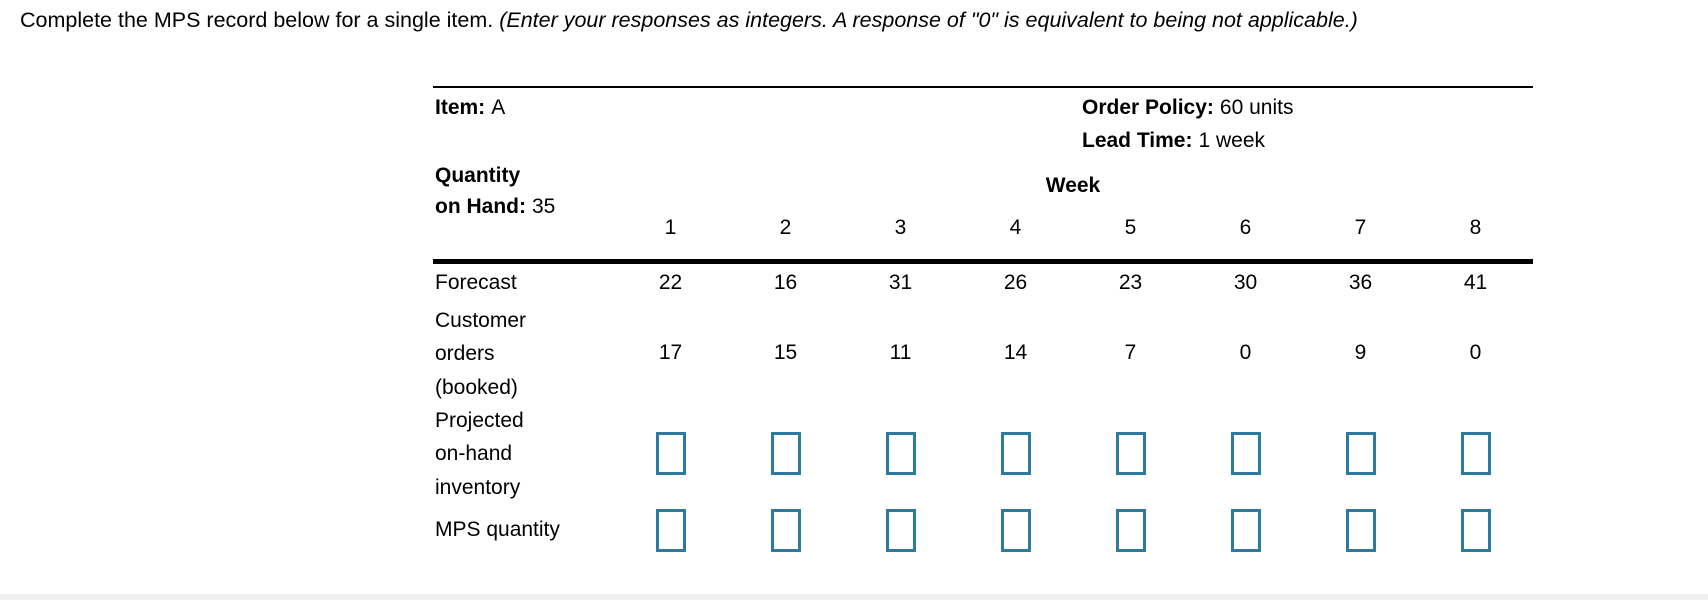  I want to click on week-number-6: 6, so click(1245, 227).